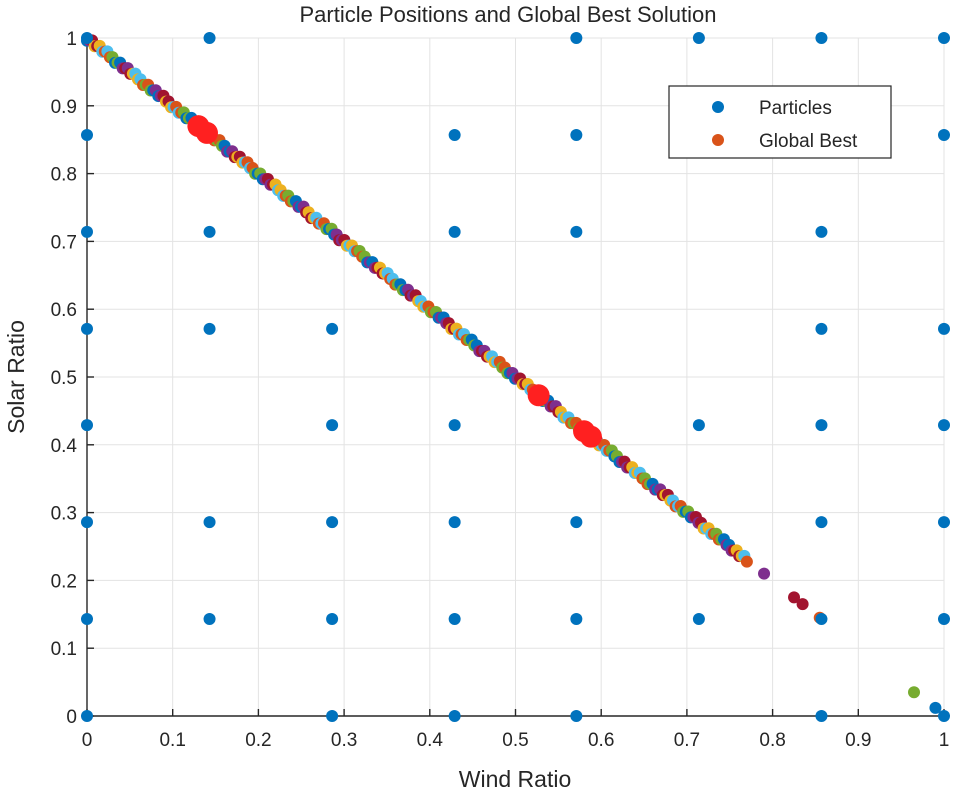 The image size is (955, 797). Describe the element at coordinates (772, 740) in the screenshot. I see `x-tick-label: 0.8` at that location.